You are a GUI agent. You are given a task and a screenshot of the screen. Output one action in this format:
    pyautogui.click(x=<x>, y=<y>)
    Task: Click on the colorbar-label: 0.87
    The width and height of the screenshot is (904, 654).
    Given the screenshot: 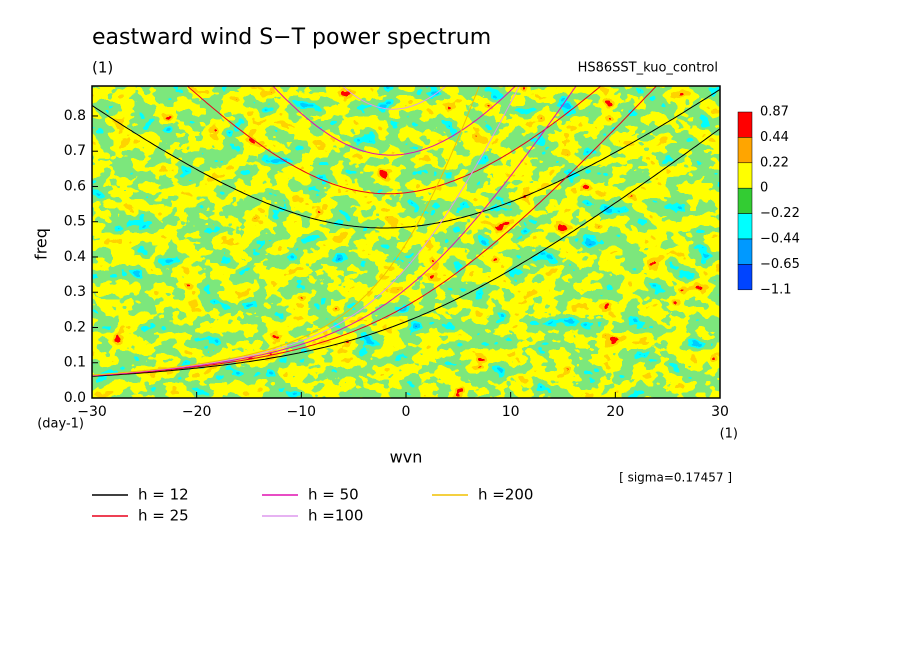 What is the action you would take?
    pyautogui.click(x=774, y=112)
    